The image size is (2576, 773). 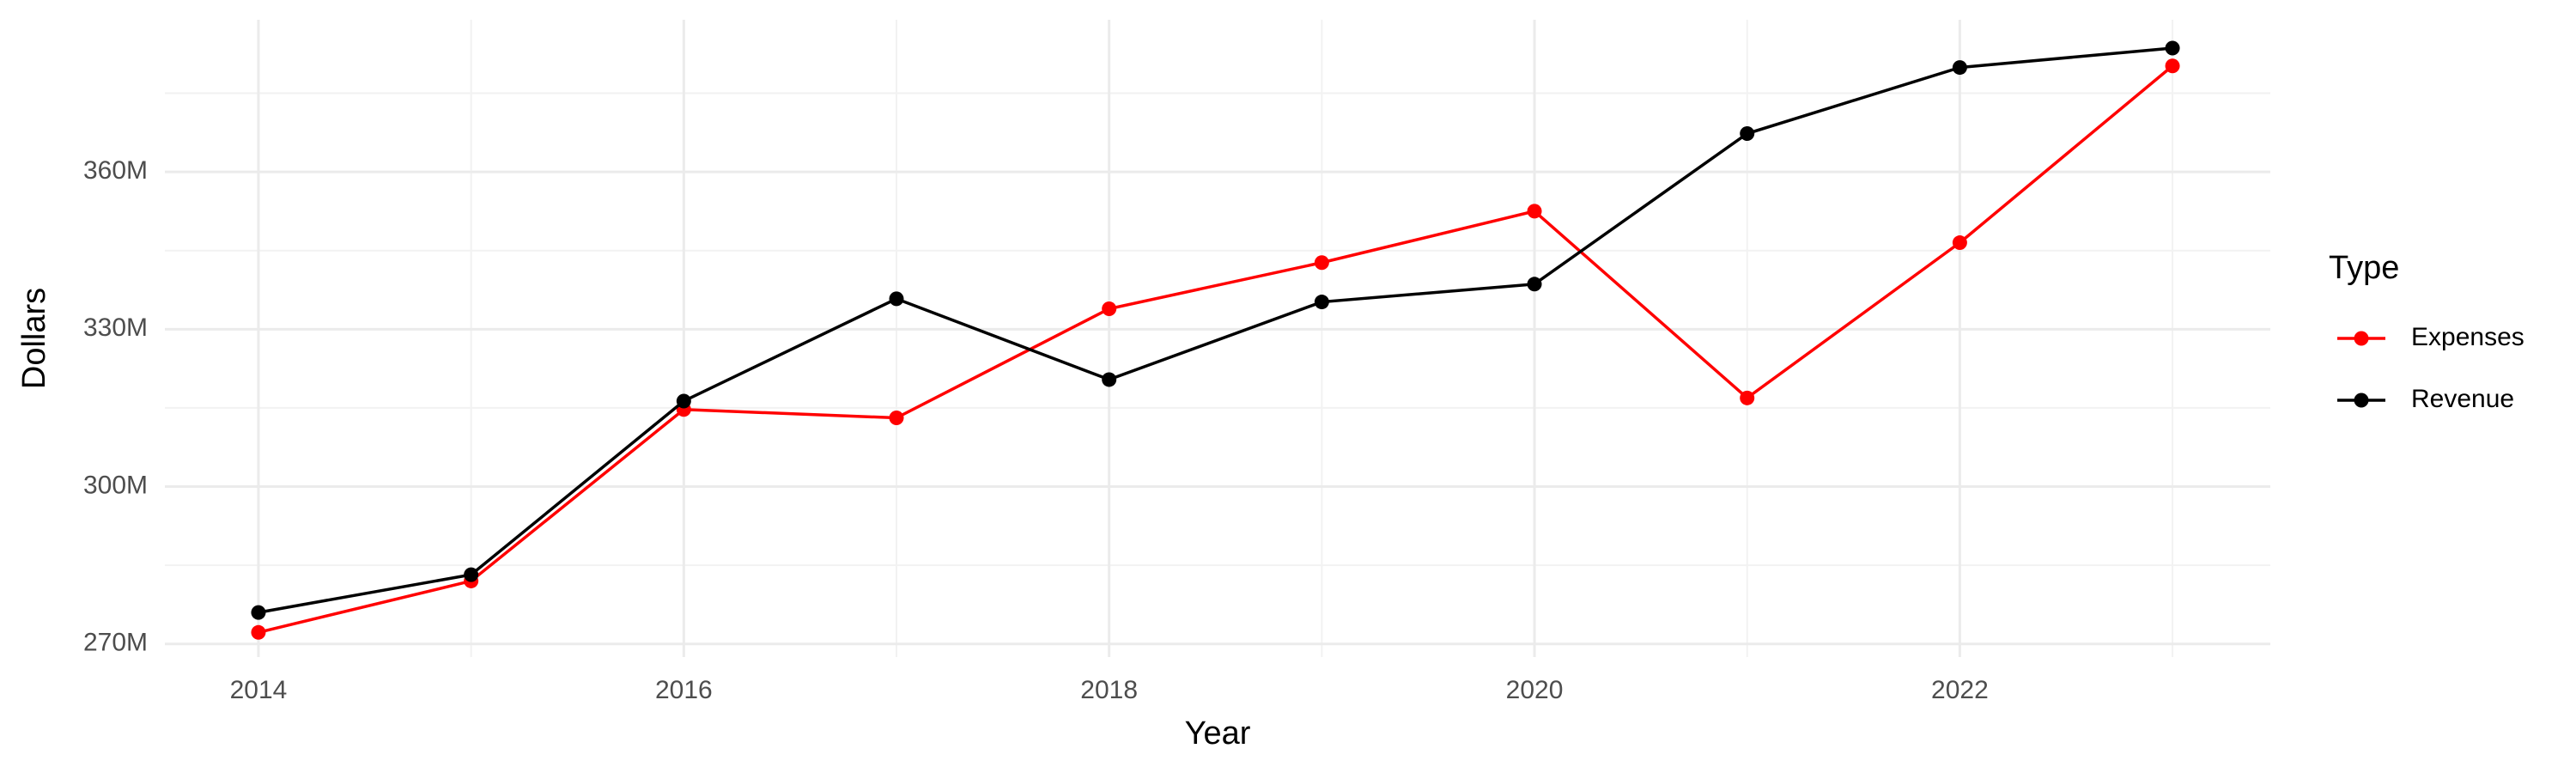 I want to click on legend-label: Revenue, so click(x=2463, y=399).